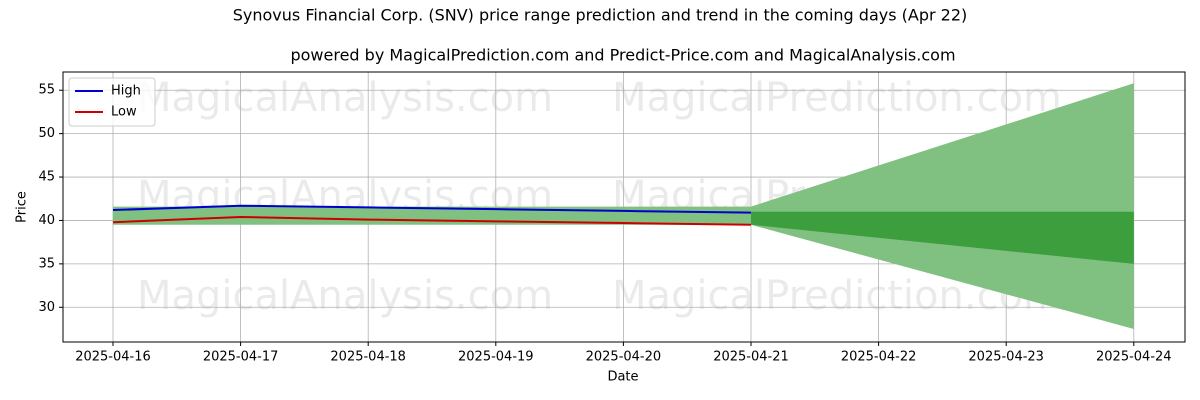  I want to click on y-axis-label: Price, so click(22, 207).